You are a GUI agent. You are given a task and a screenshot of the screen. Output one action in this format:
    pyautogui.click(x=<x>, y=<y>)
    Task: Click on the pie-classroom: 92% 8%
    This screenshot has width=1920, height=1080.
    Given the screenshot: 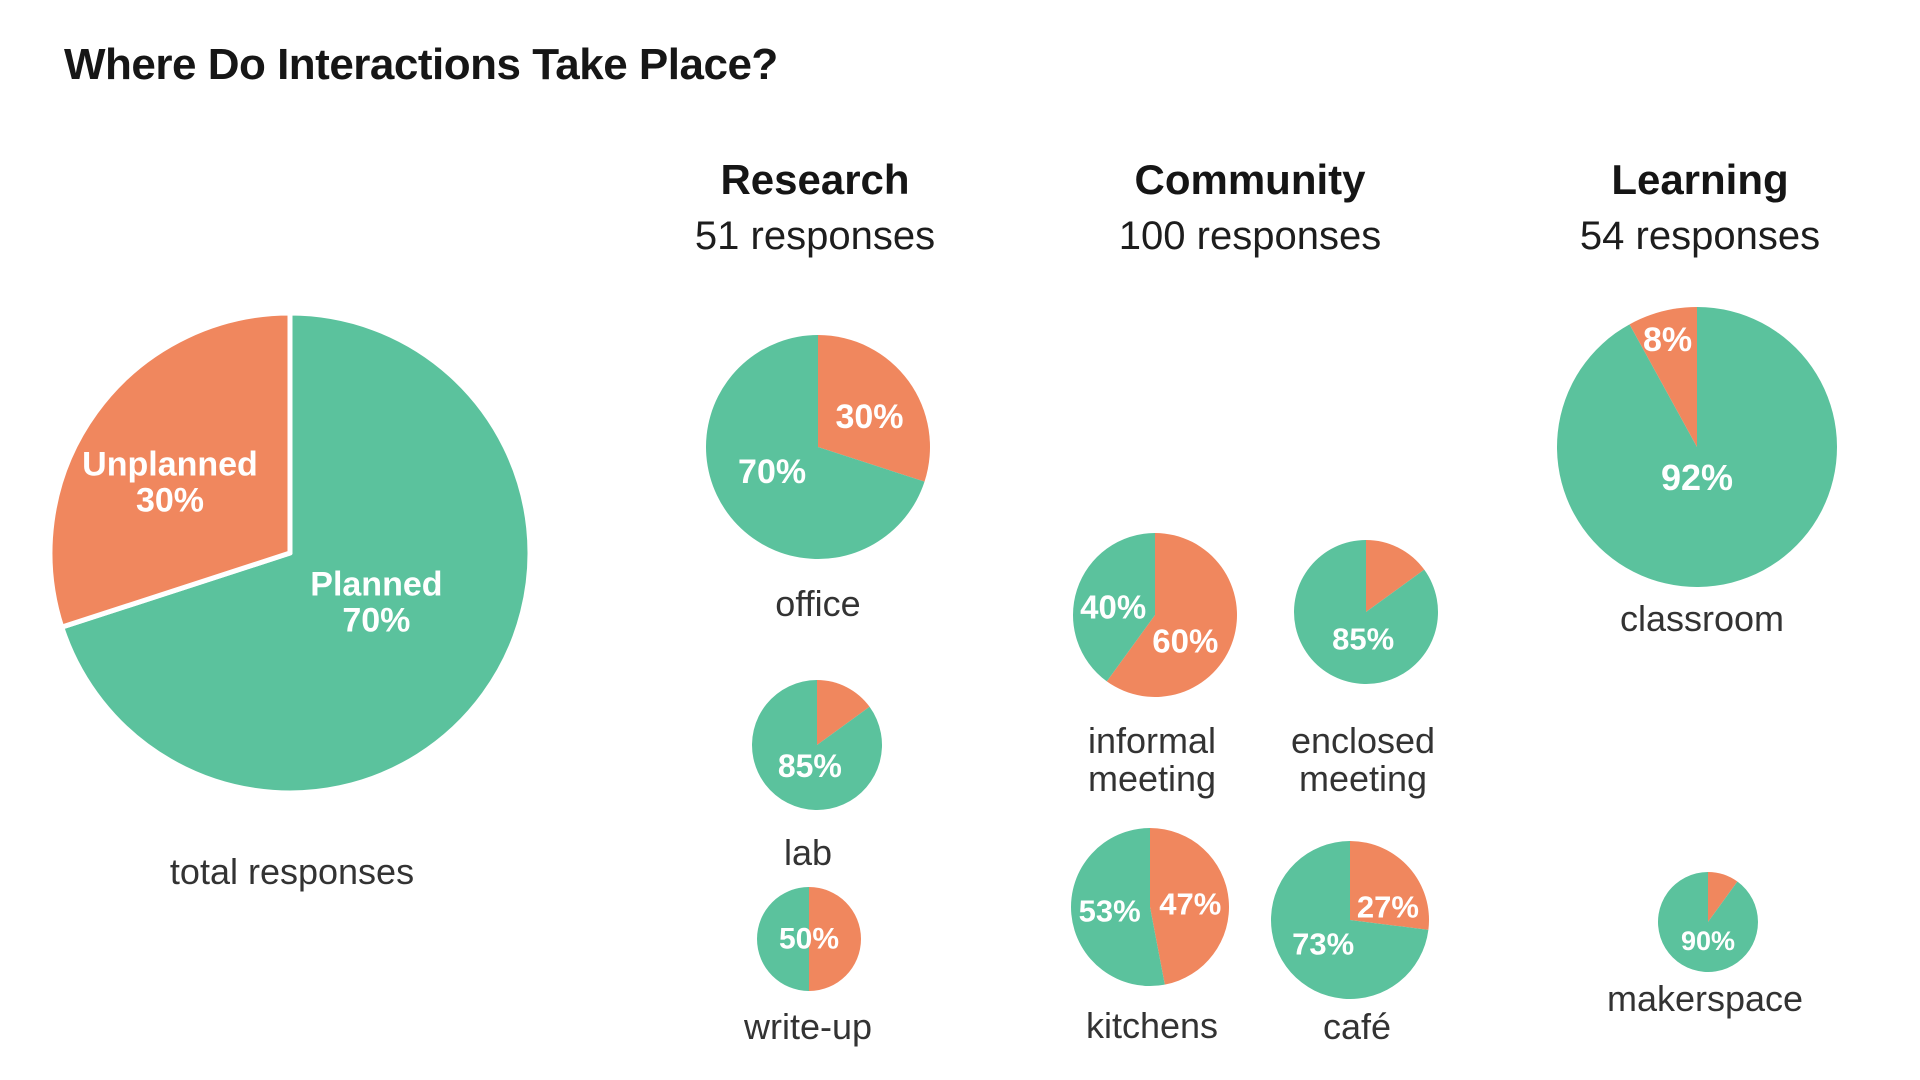 What is the action you would take?
    pyautogui.click(x=1697, y=447)
    